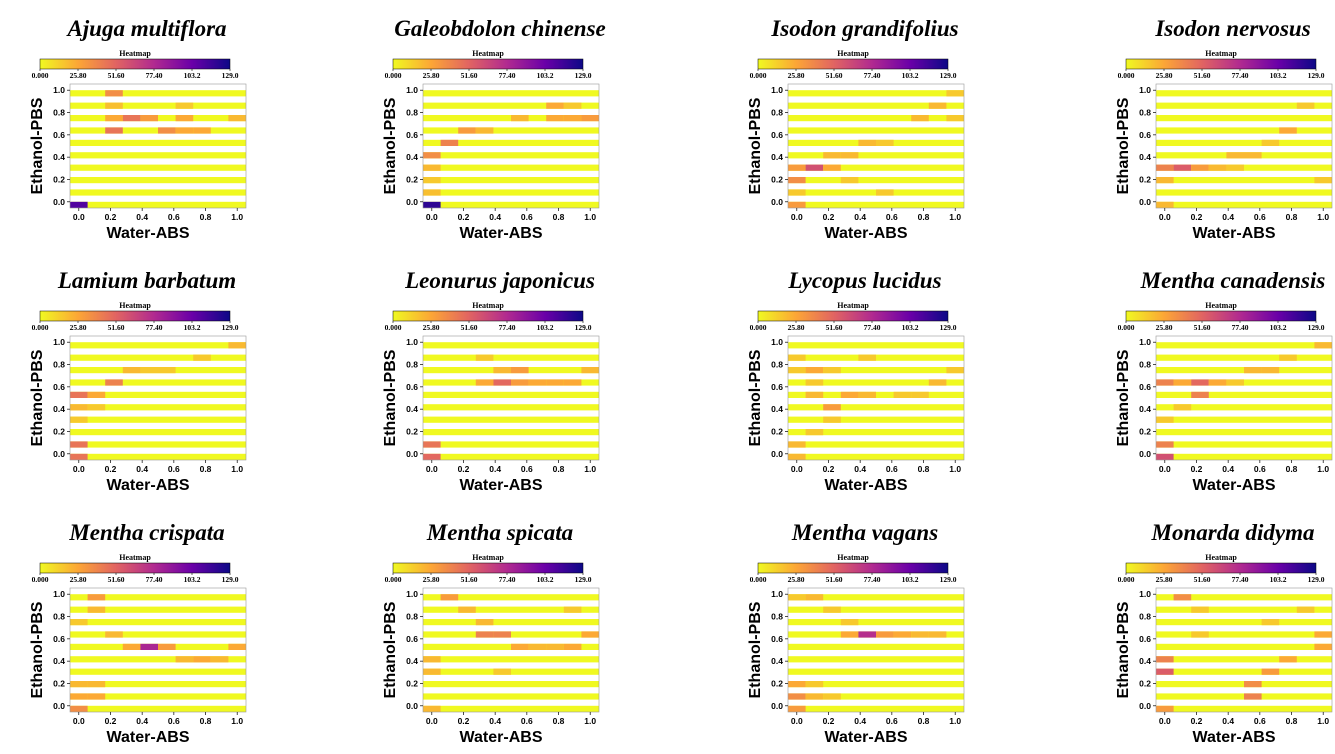  Describe the element at coordinates (590, 721) in the screenshot. I see `x-tick-label: 1.0` at that location.